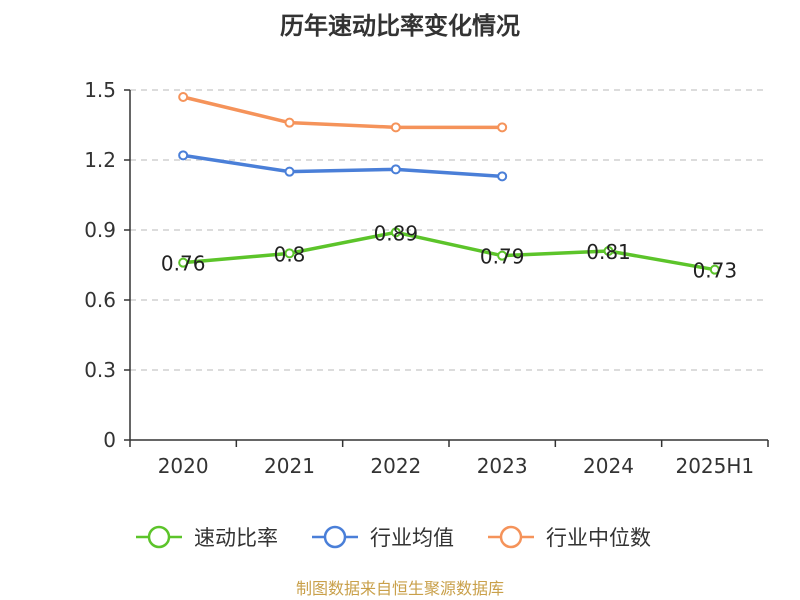 The height and width of the screenshot is (600, 800). I want to click on x-tick-label: 2020, so click(183, 466).